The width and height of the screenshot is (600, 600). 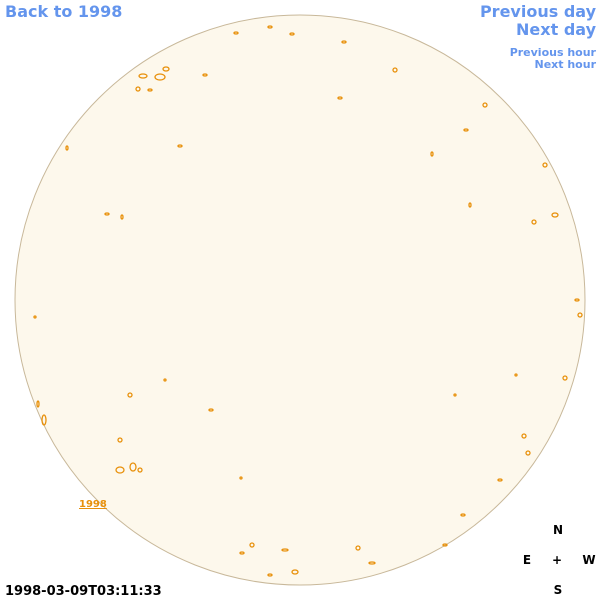 What do you see at coordinates (63, 11) in the screenshot?
I see `back-link: Back to 1998` at bounding box center [63, 11].